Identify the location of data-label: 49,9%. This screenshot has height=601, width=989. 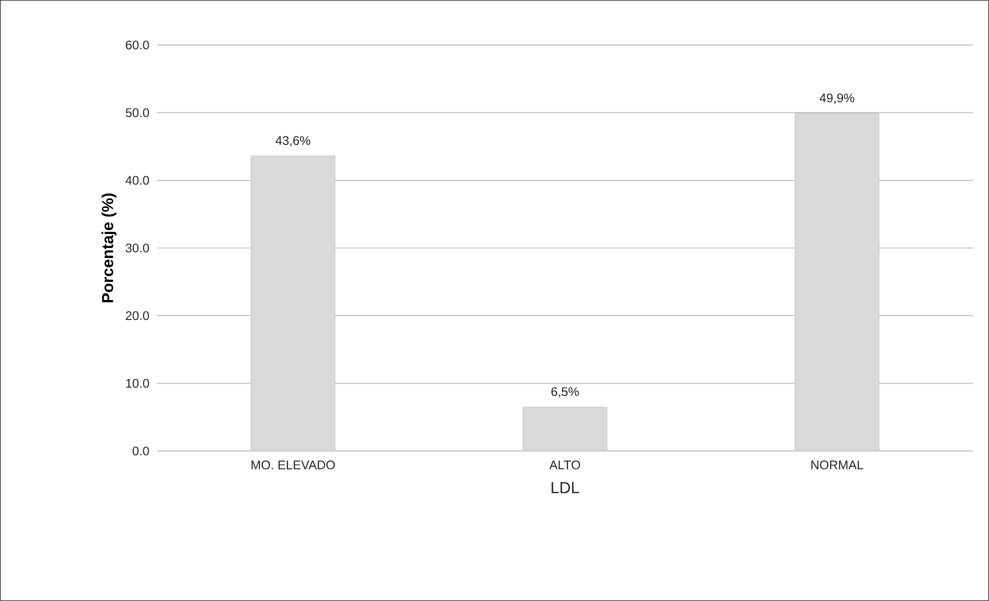
(837, 99).